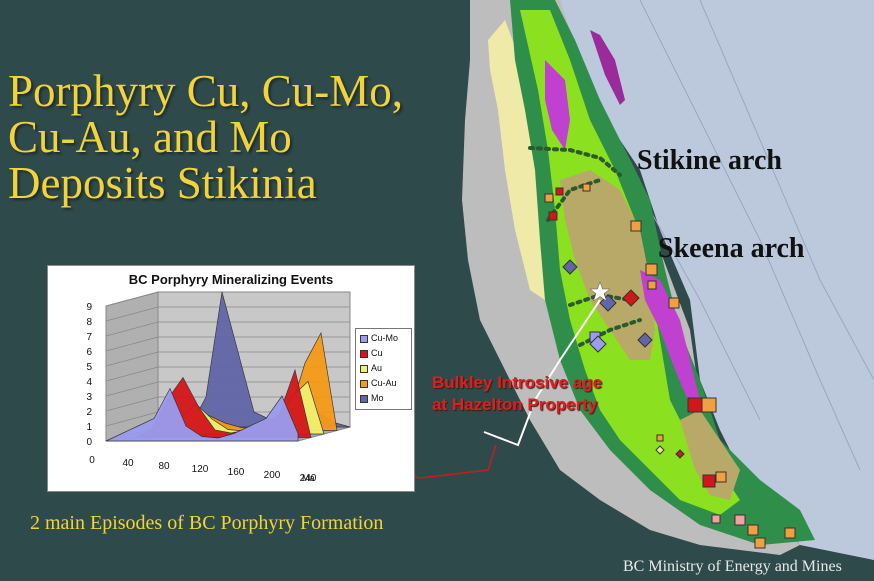  Describe the element at coordinates (89, 442) in the screenshot. I see `y-tick-label: 0` at that location.